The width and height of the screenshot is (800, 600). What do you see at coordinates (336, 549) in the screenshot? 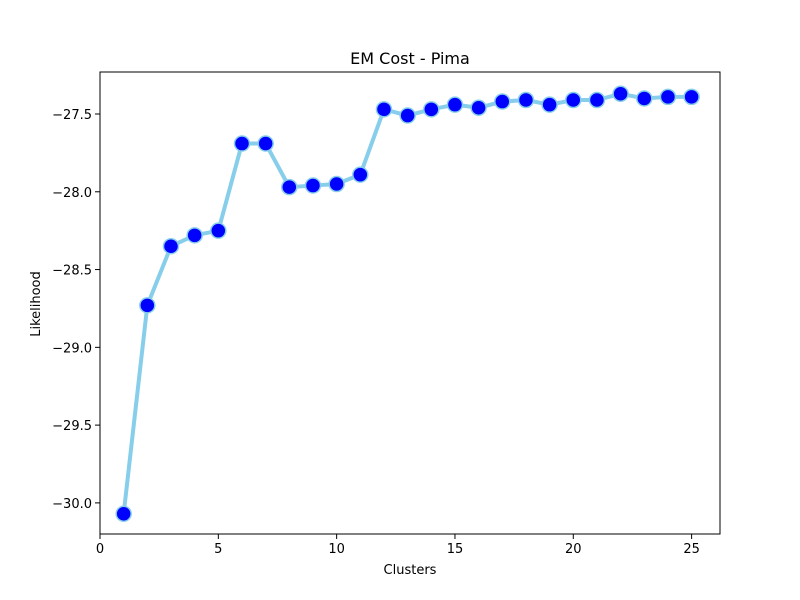
I see `x-tick-label: 10` at bounding box center [336, 549].